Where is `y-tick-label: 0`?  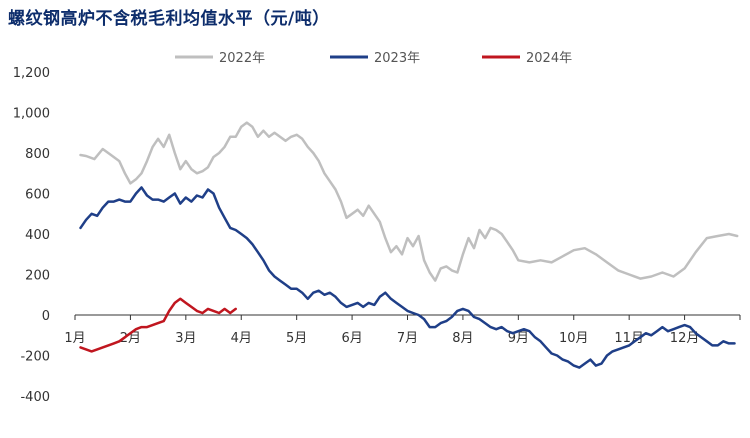 y-tick-label: 0 is located at coordinates (46, 316).